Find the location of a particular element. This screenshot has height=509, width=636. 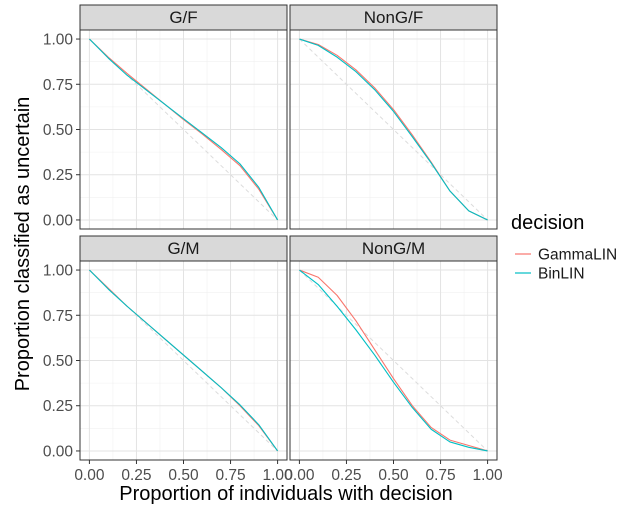

panel-border is located at coordinates (393, 129).